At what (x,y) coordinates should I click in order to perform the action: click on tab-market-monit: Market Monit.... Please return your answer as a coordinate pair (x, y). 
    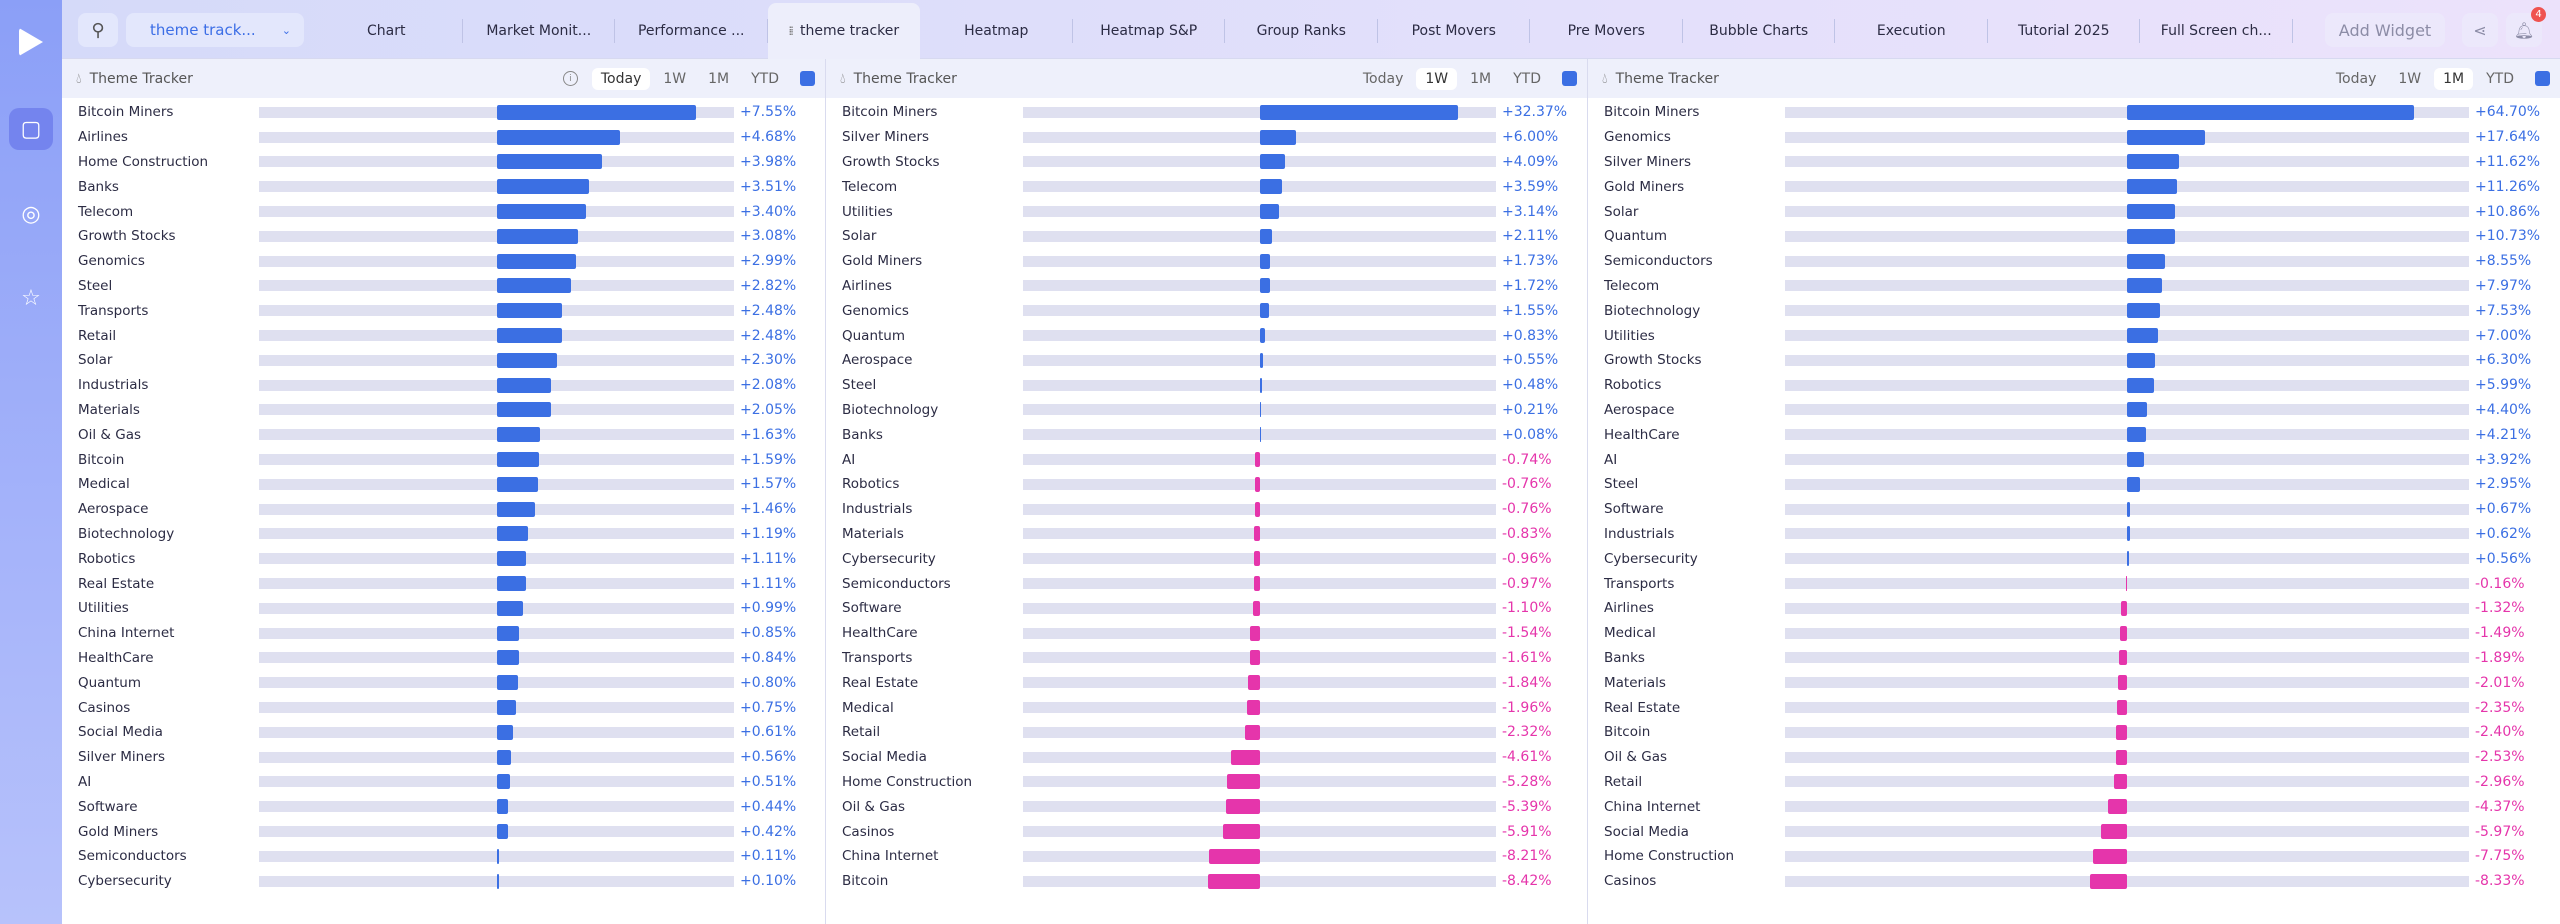
    Looking at the image, I should click on (539, 31).